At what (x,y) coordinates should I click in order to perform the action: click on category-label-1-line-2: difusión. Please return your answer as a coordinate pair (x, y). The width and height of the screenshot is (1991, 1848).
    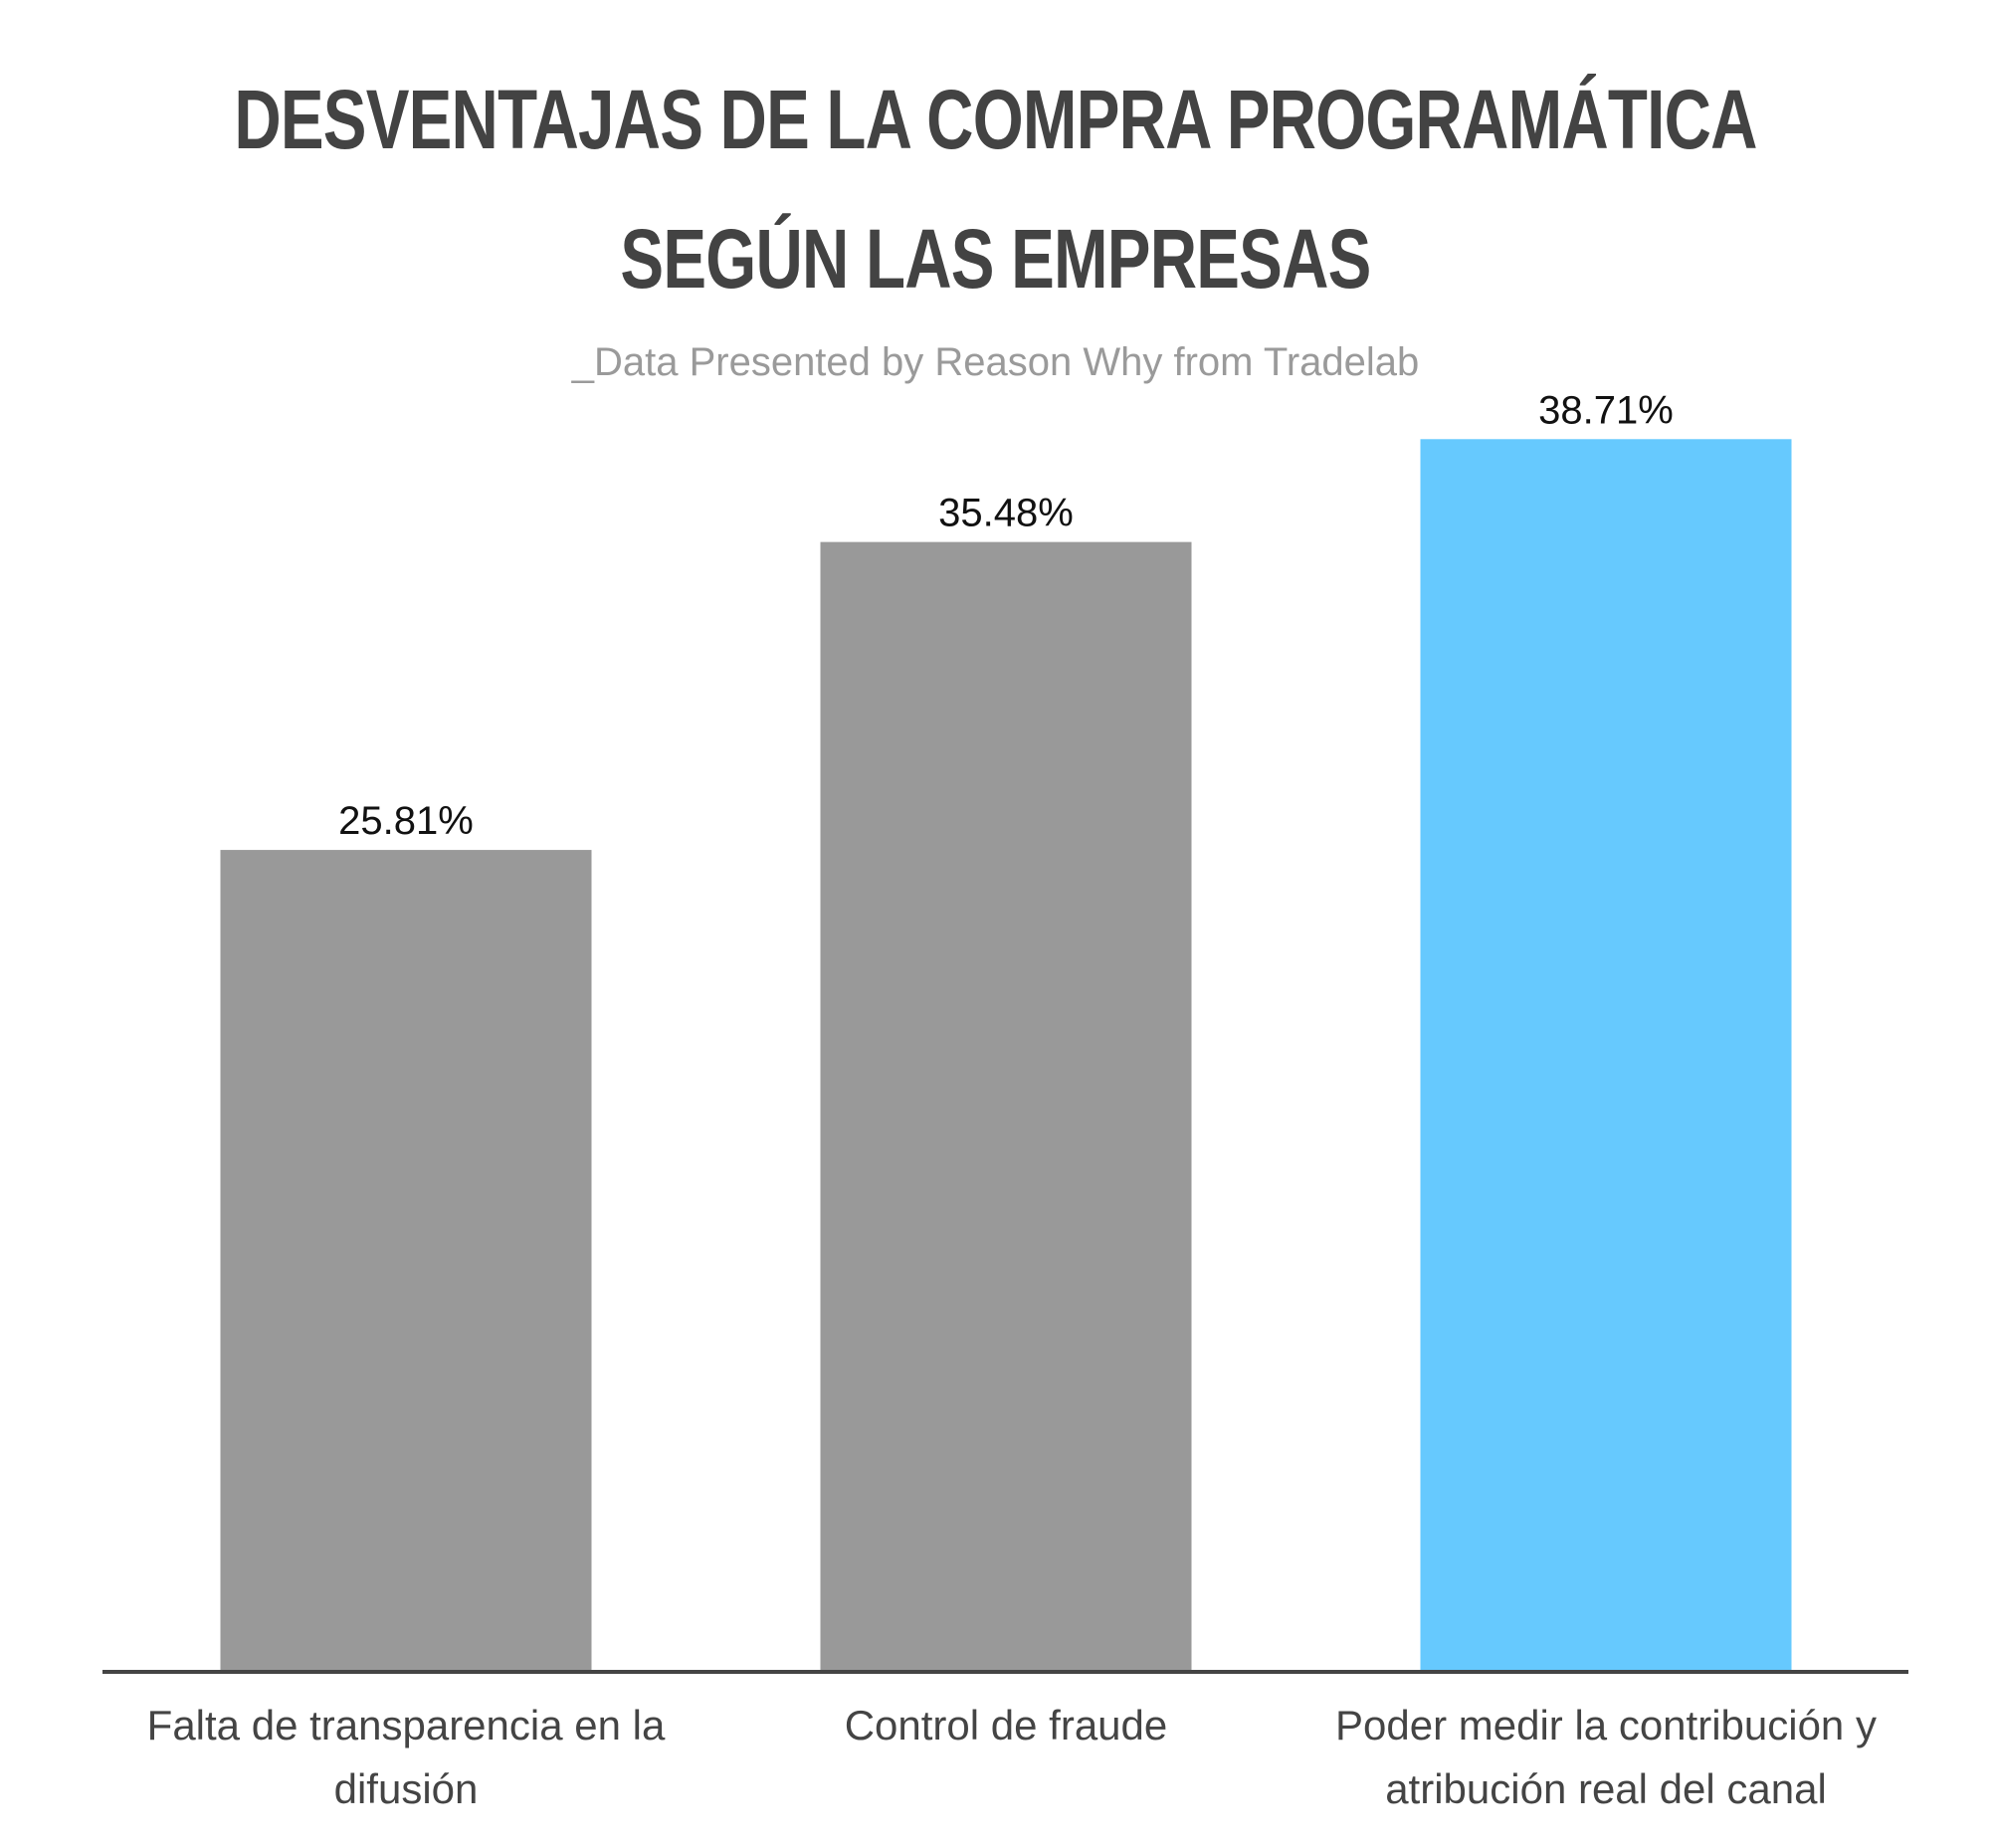
    Looking at the image, I should click on (407, 1788).